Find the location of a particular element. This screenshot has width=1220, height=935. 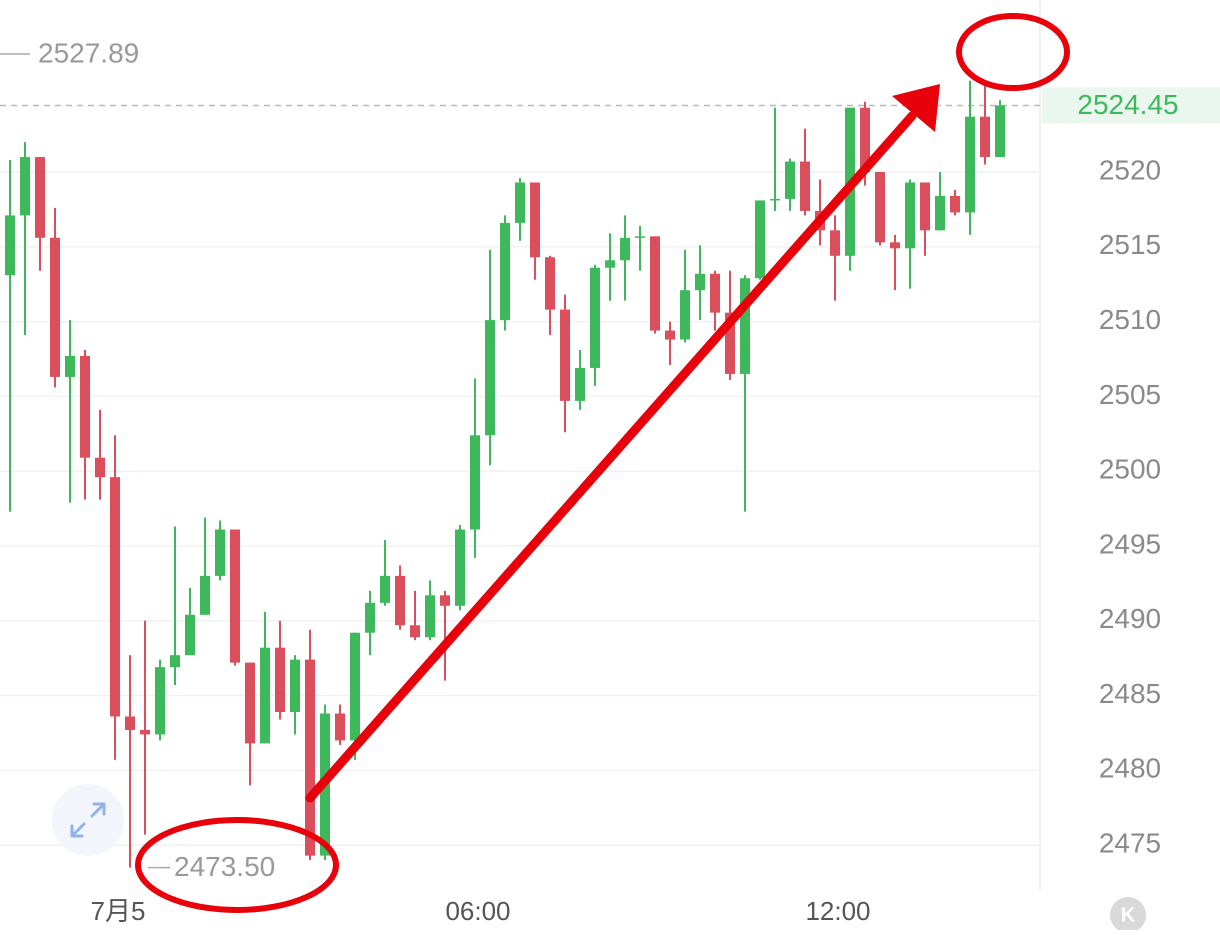

y-tick-label: 2515 is located at coordinates (1130, 244).